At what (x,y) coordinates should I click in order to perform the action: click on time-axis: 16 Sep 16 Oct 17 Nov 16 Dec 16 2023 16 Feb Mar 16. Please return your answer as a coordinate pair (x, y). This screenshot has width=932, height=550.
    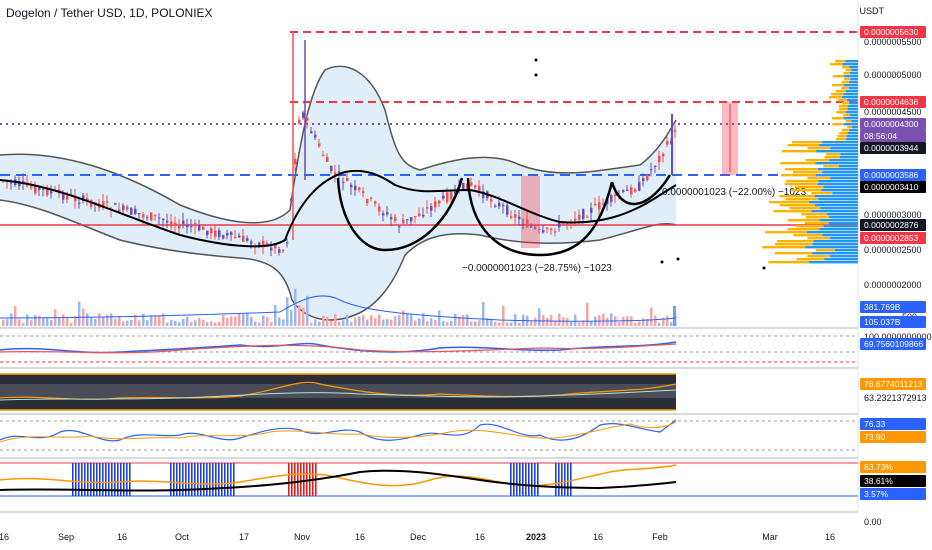
    Looking at the image, I should click on (417, 537).